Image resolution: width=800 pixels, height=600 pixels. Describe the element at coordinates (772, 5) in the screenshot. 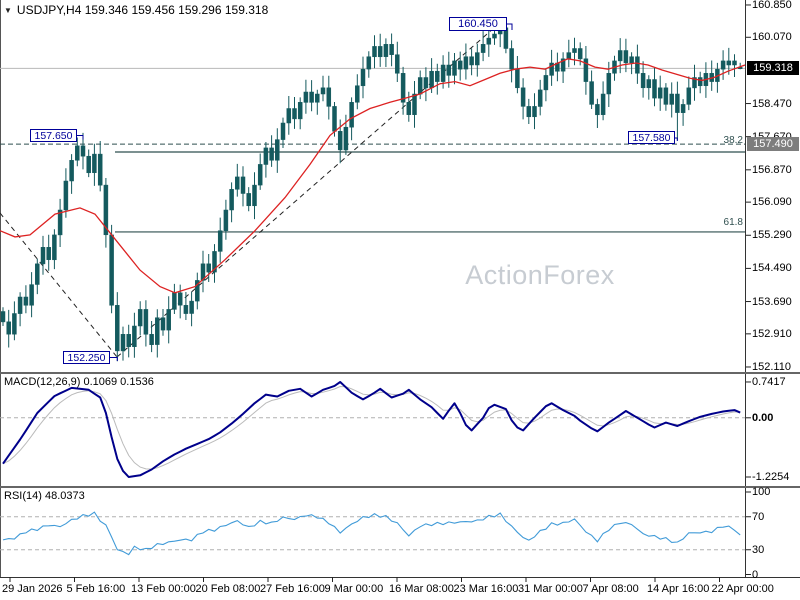

I see `price-tick-label: 160.850` at that location.